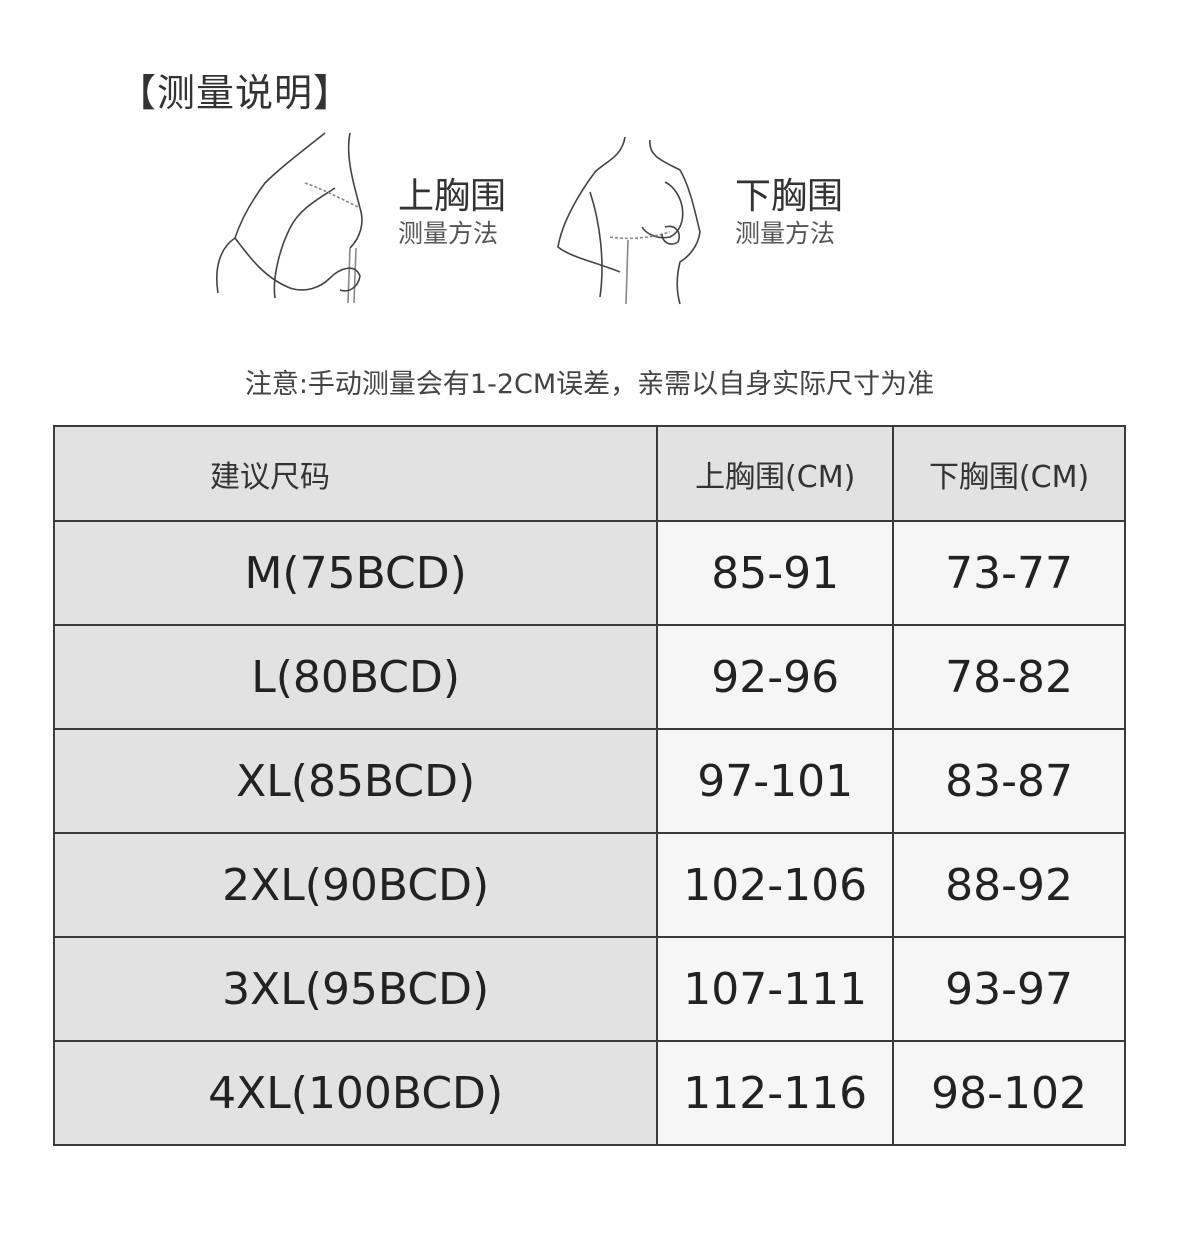 The height and width of the screenshot is (1240, 1179). Describe the element at coordinates (355, 1093) in the screenshot. I see `size-cell: 4XL(100BCD)` at that location.